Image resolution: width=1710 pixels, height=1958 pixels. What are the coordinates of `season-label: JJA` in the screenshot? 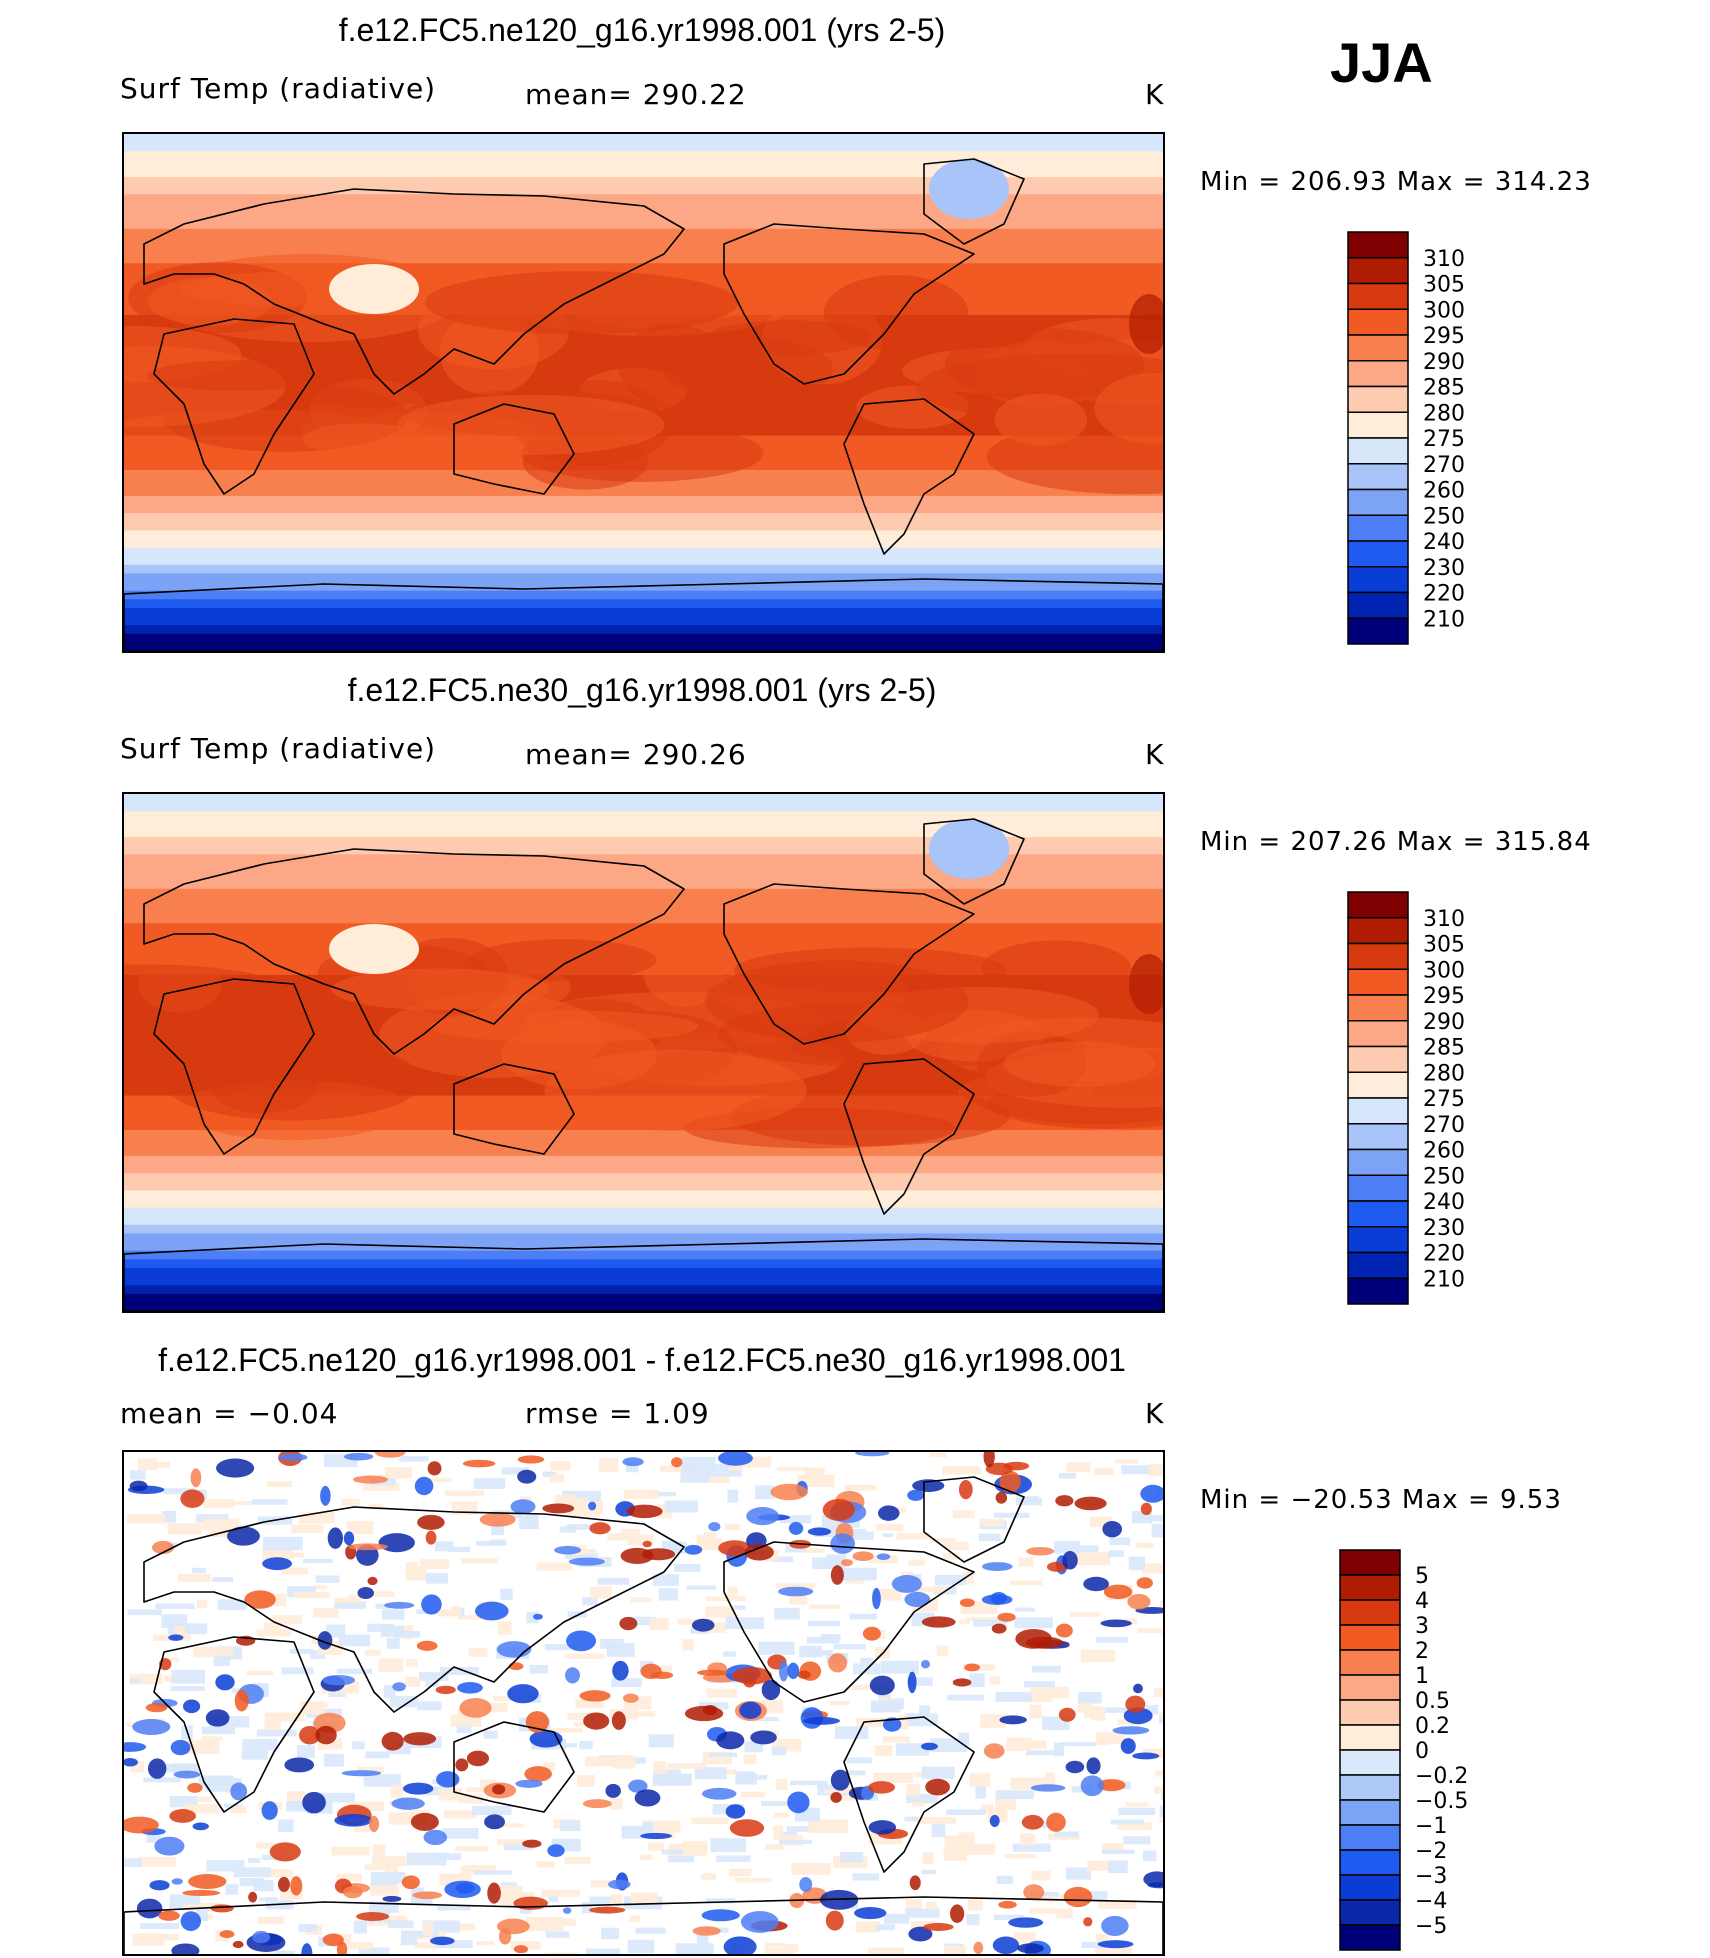 It's located at (1381, 62).